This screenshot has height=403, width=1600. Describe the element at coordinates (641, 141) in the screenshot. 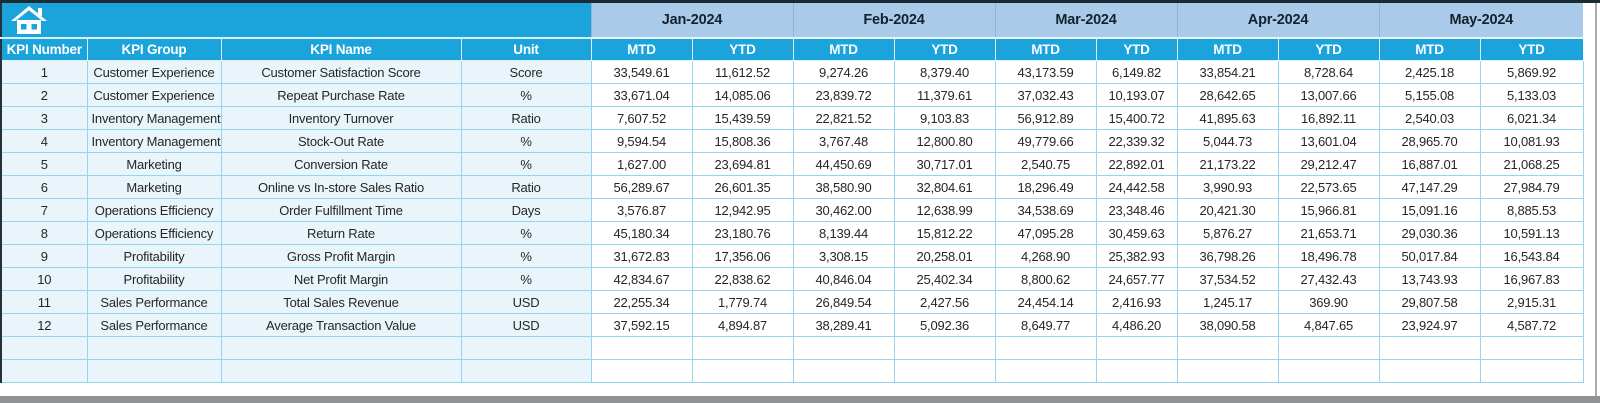

I see `kpi-value-cell: 9,594.54` at that location.